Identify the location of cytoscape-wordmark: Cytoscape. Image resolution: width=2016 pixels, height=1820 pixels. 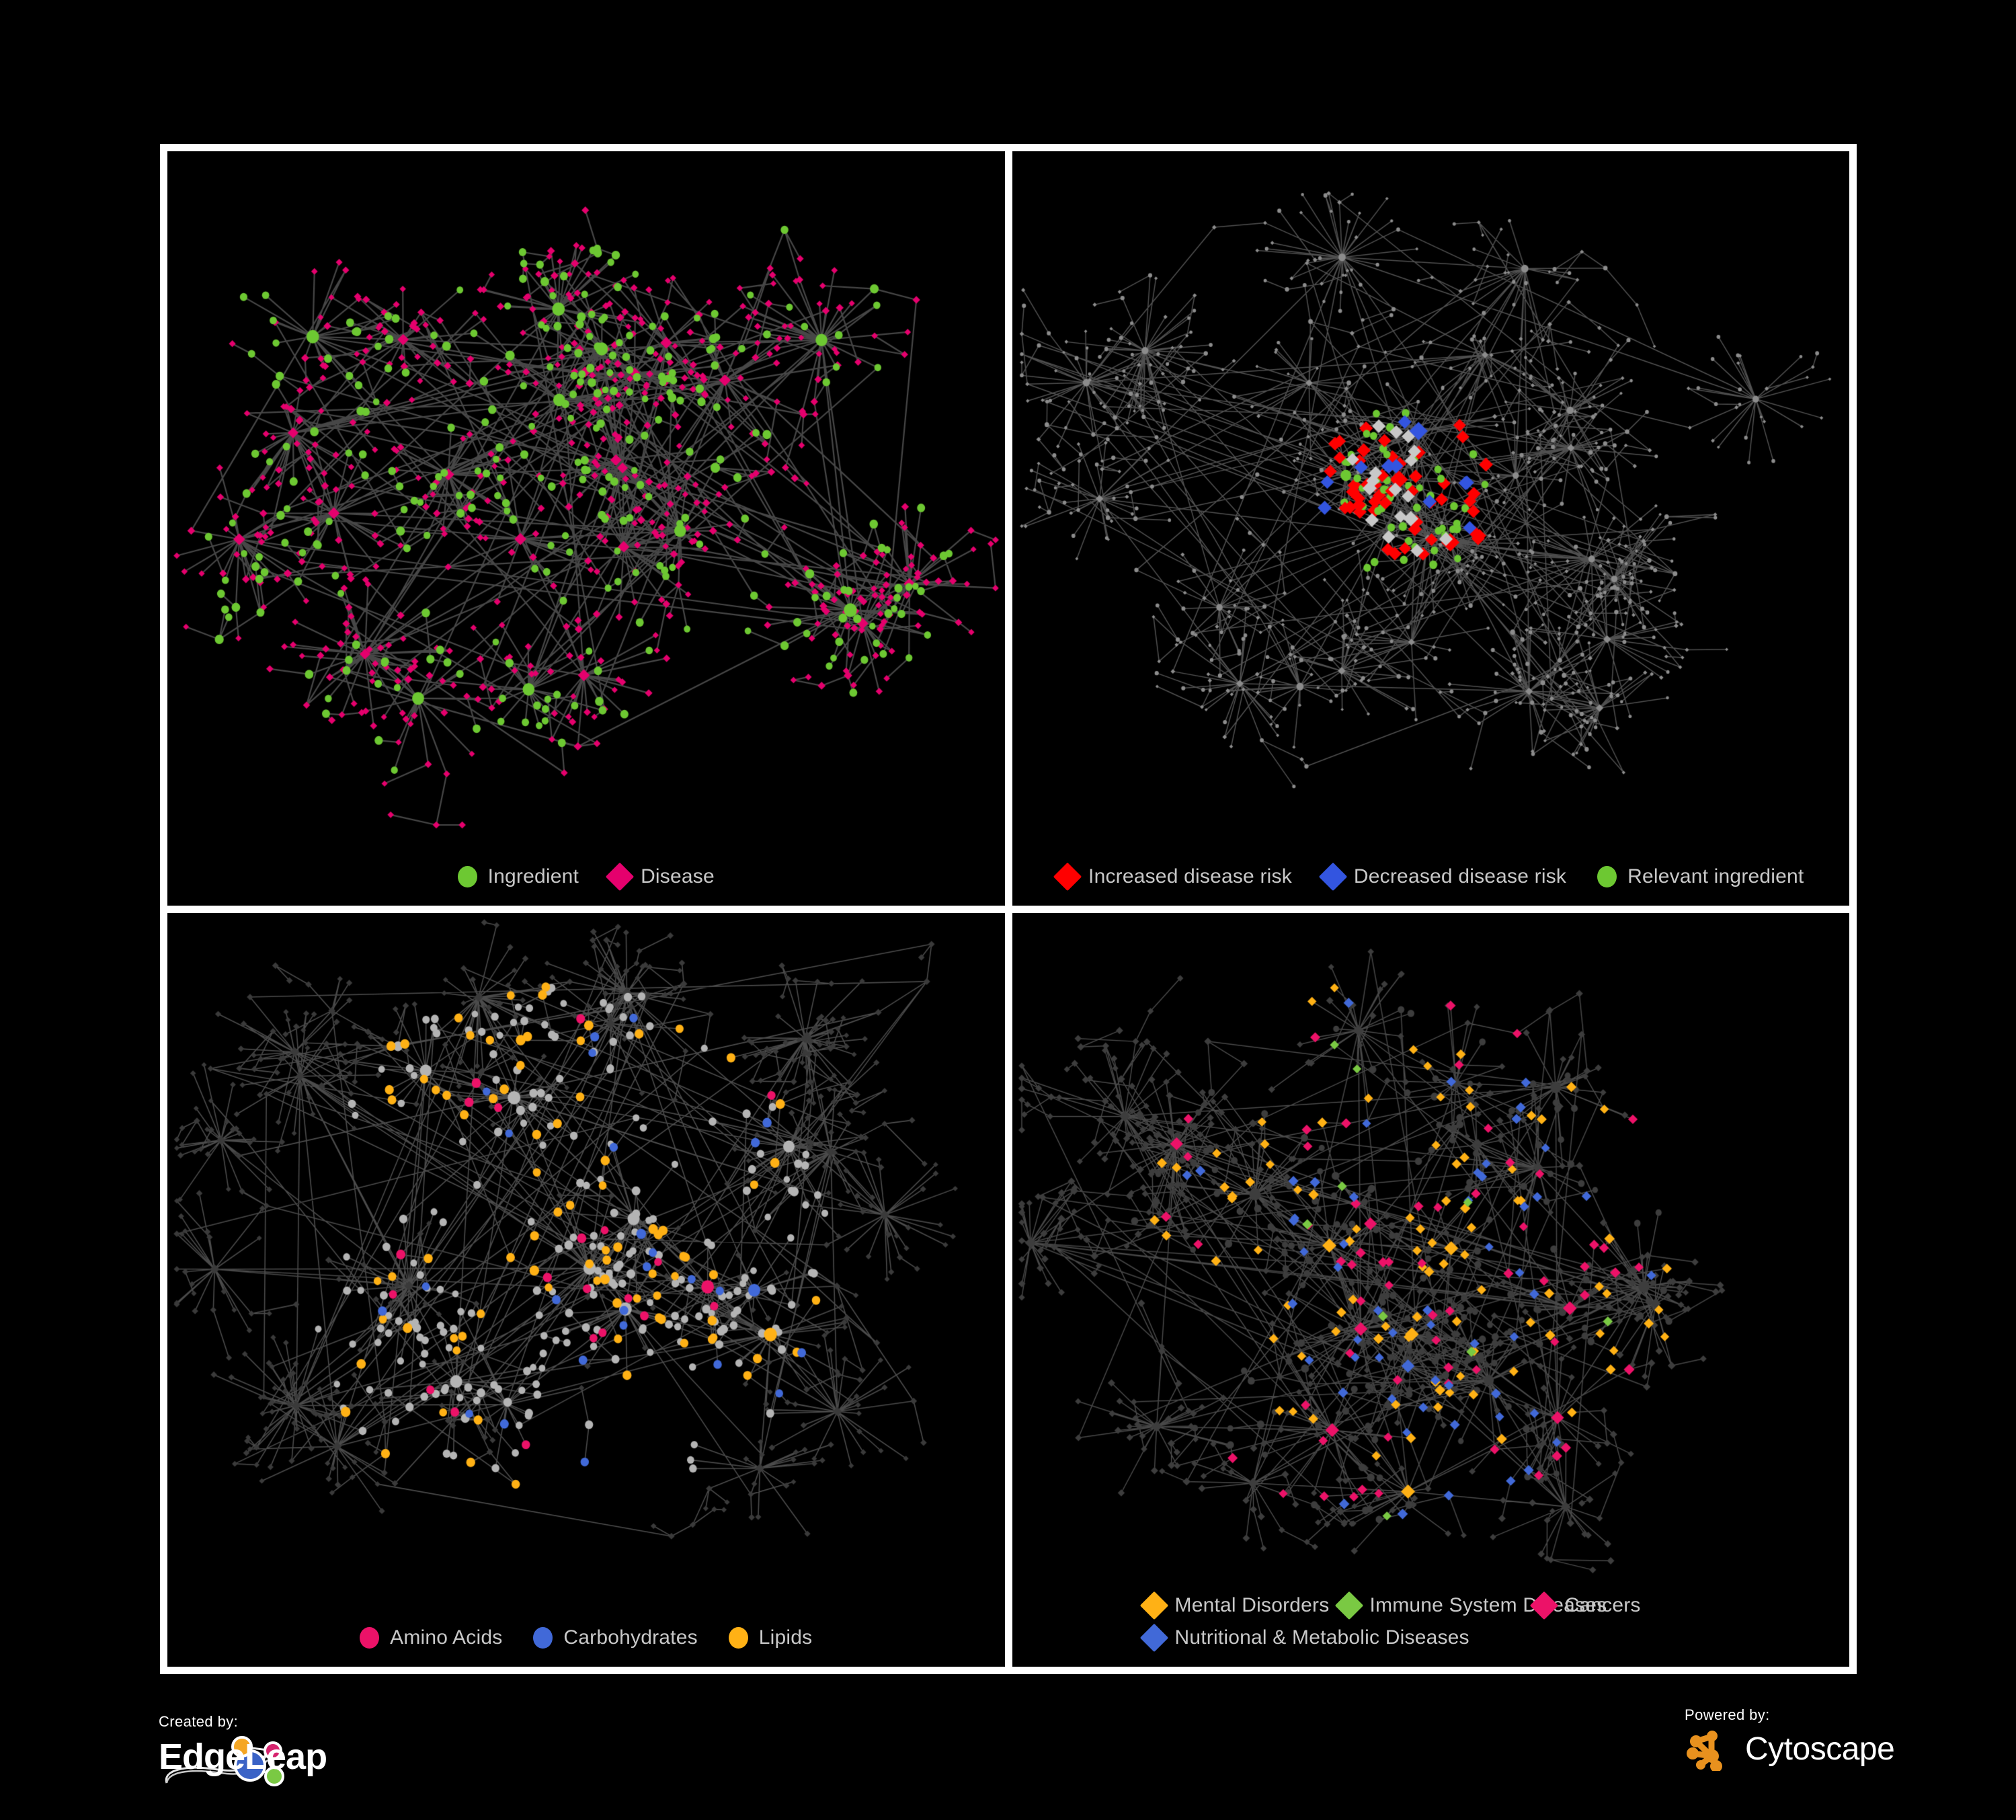
(1820, 1749).